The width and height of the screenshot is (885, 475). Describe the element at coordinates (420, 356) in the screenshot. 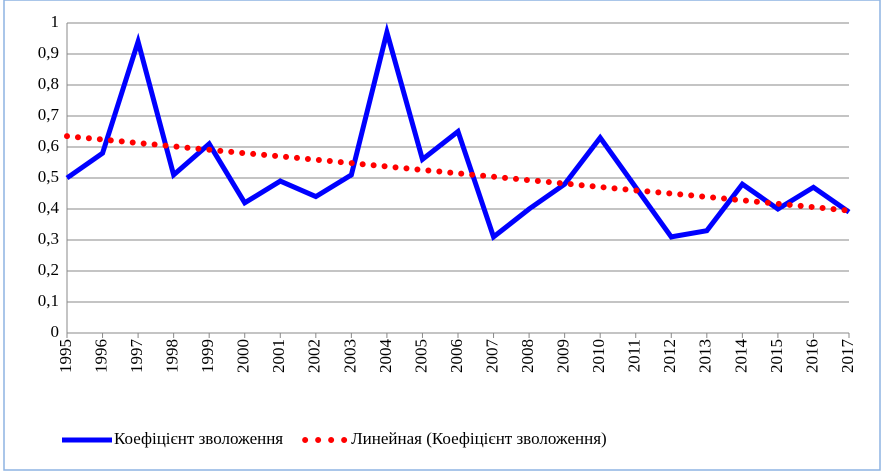

I see `x-tick-label: 2005` at that location.